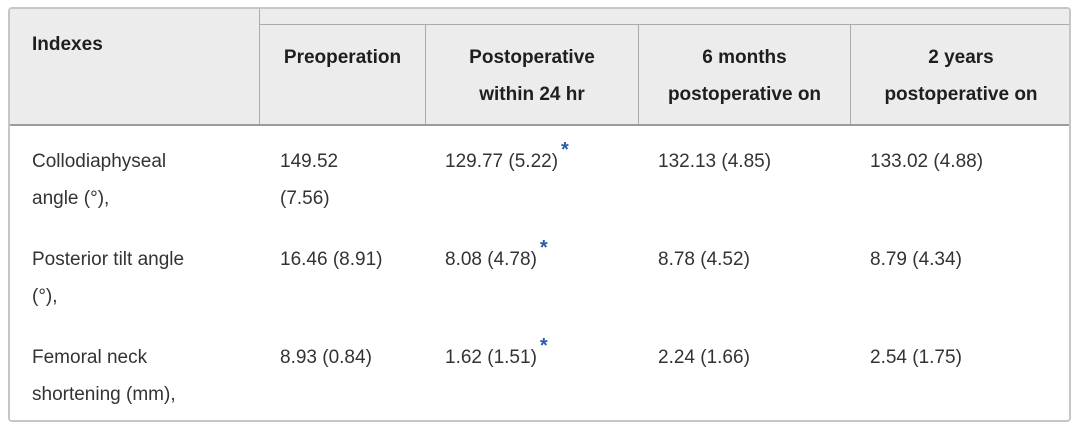 The height and width of the screenshot is (430, 1080). Describe the element at coordinates (916, 357) in the screenshot. I see `cell-value: 2.54 (1.75)` at that location.